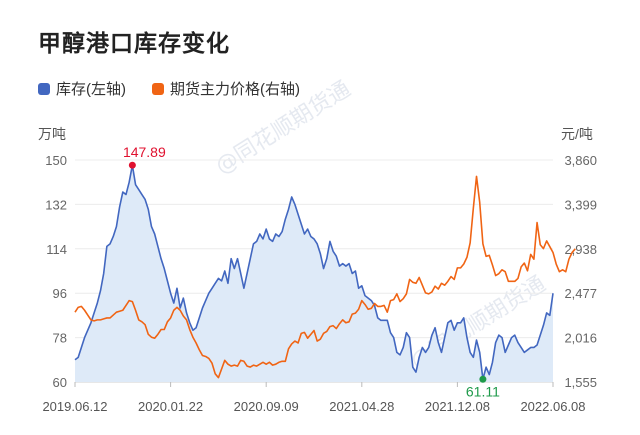 The image size is (640, 435). I want to click on x-tick-label: 2021.12.08, so click(457, 406).